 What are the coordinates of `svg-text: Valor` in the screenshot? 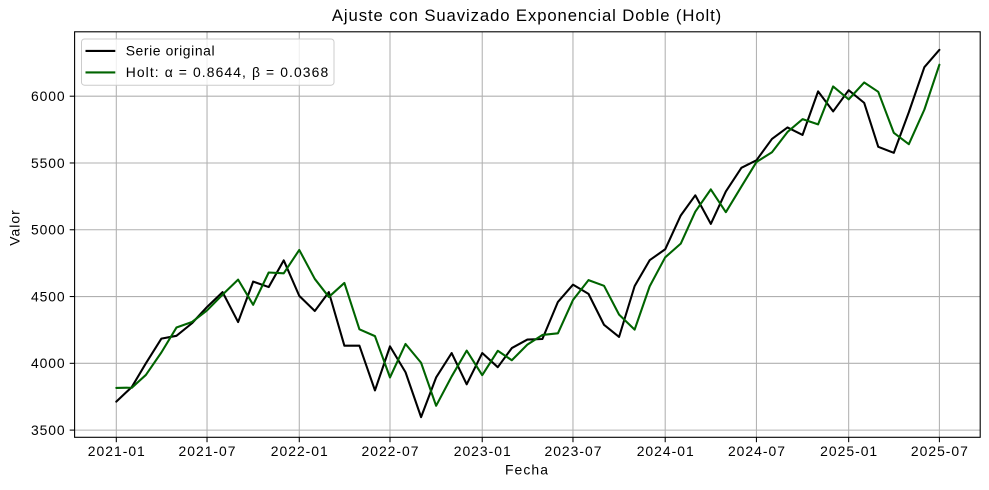 It's located at (14, 227).